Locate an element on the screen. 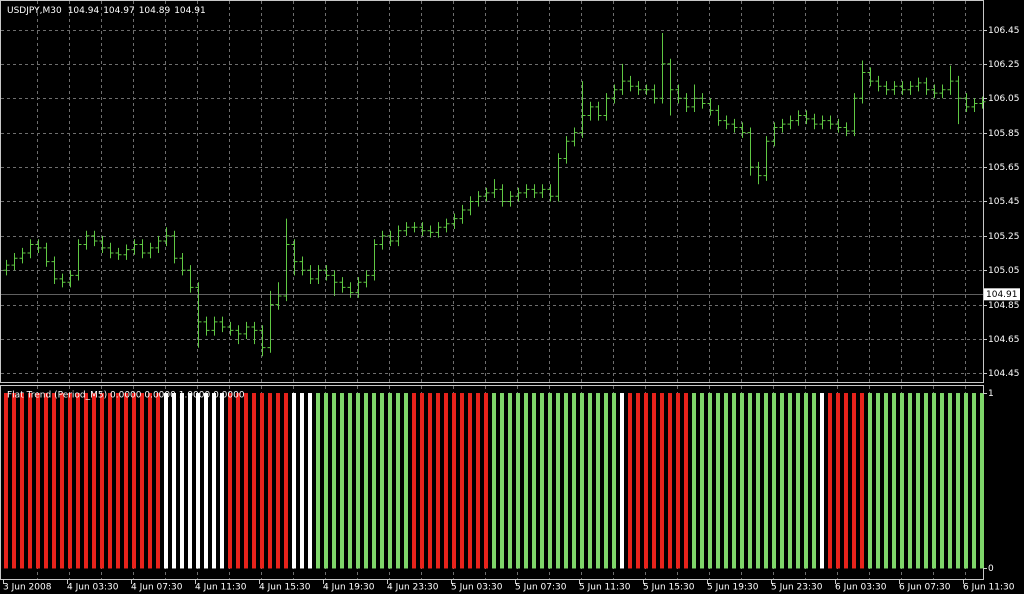  header-value: 104.97 is located at coordinates (119, 11).